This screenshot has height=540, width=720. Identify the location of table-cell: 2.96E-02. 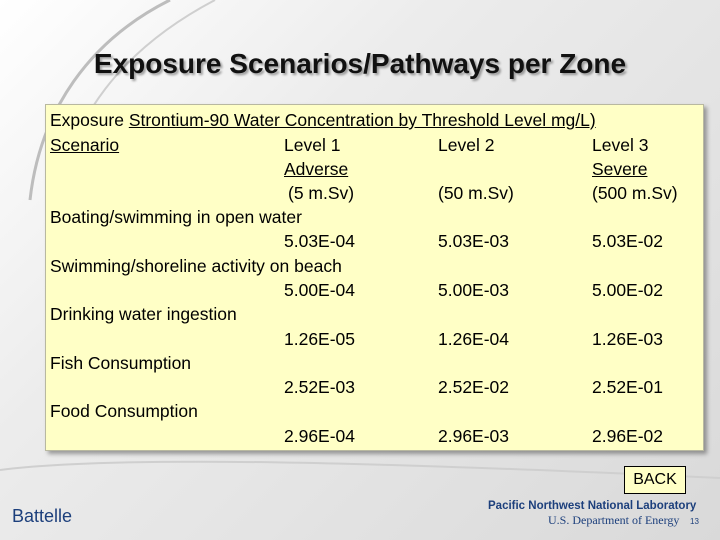
(628, 436).